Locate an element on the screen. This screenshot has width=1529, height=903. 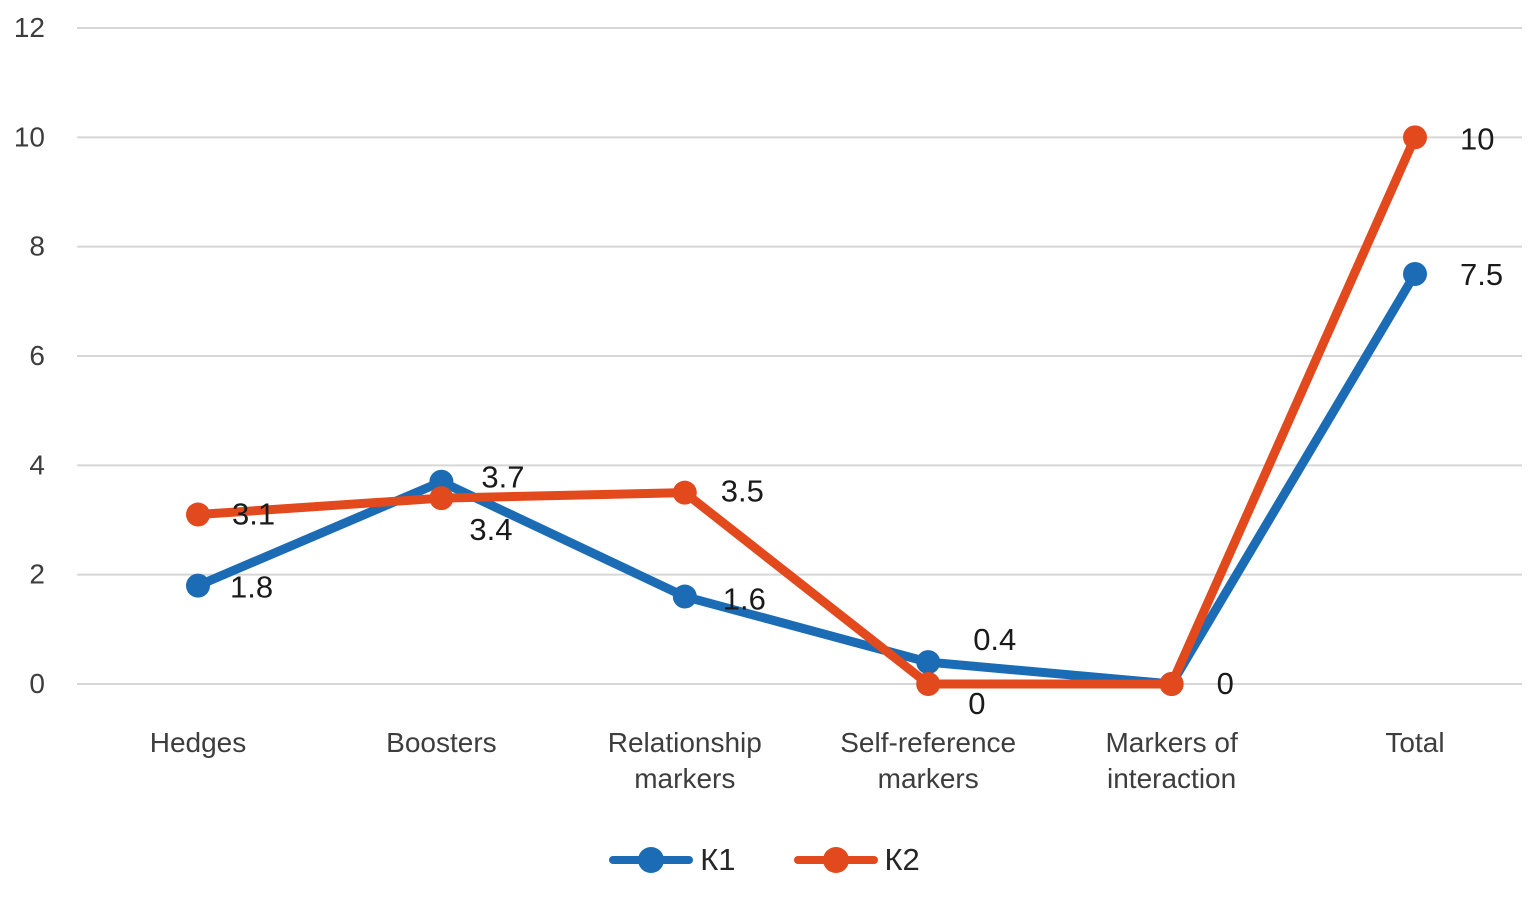
data-label-series-1: 1.8 is located at coordinates (251, 587).